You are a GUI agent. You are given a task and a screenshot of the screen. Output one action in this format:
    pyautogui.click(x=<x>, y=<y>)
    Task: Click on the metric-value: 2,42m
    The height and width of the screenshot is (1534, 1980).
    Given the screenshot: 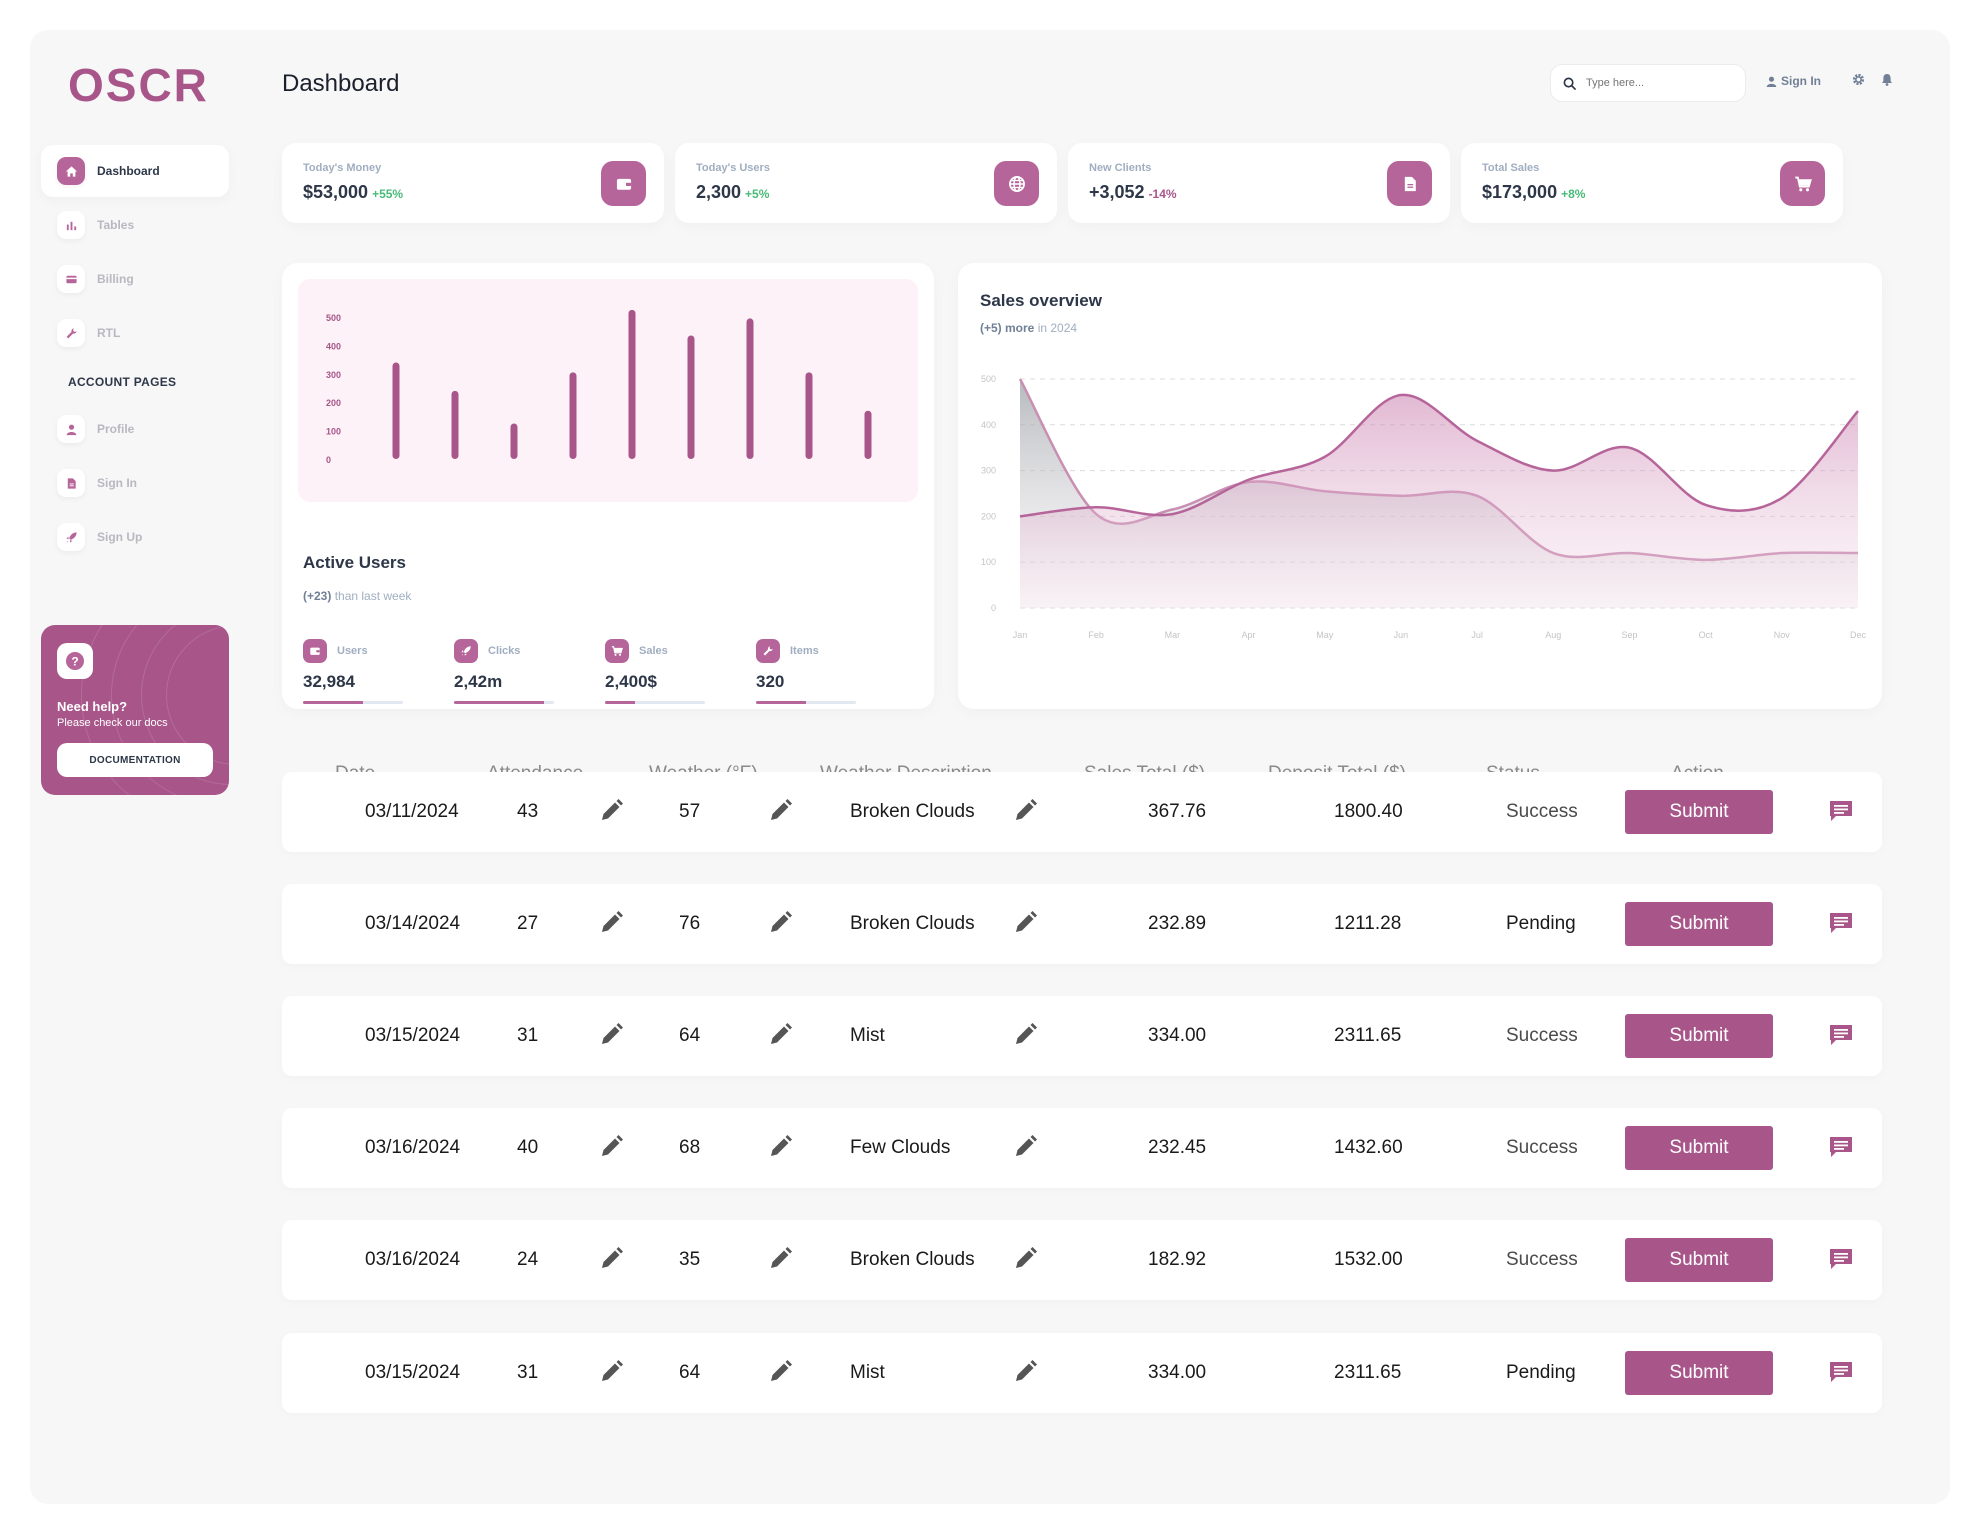 What is the action you would take?
    pyautogui.click(x=478, y=681)
    